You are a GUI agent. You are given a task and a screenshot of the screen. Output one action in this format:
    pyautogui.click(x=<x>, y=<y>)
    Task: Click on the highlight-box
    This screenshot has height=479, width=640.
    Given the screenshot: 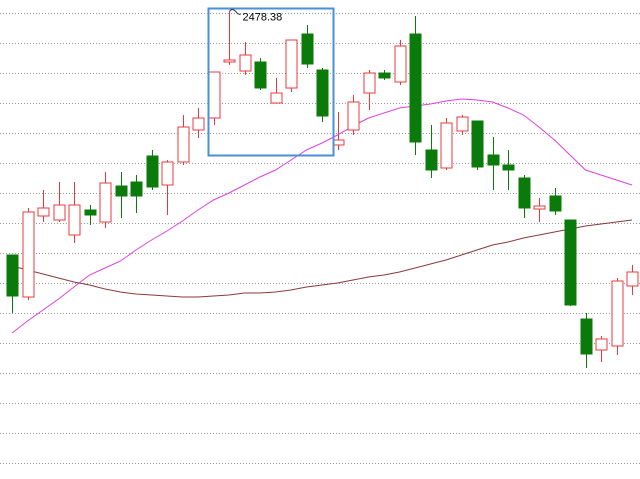 What is the action you would take?
    pyautogui.click(x=271, y=82)
    